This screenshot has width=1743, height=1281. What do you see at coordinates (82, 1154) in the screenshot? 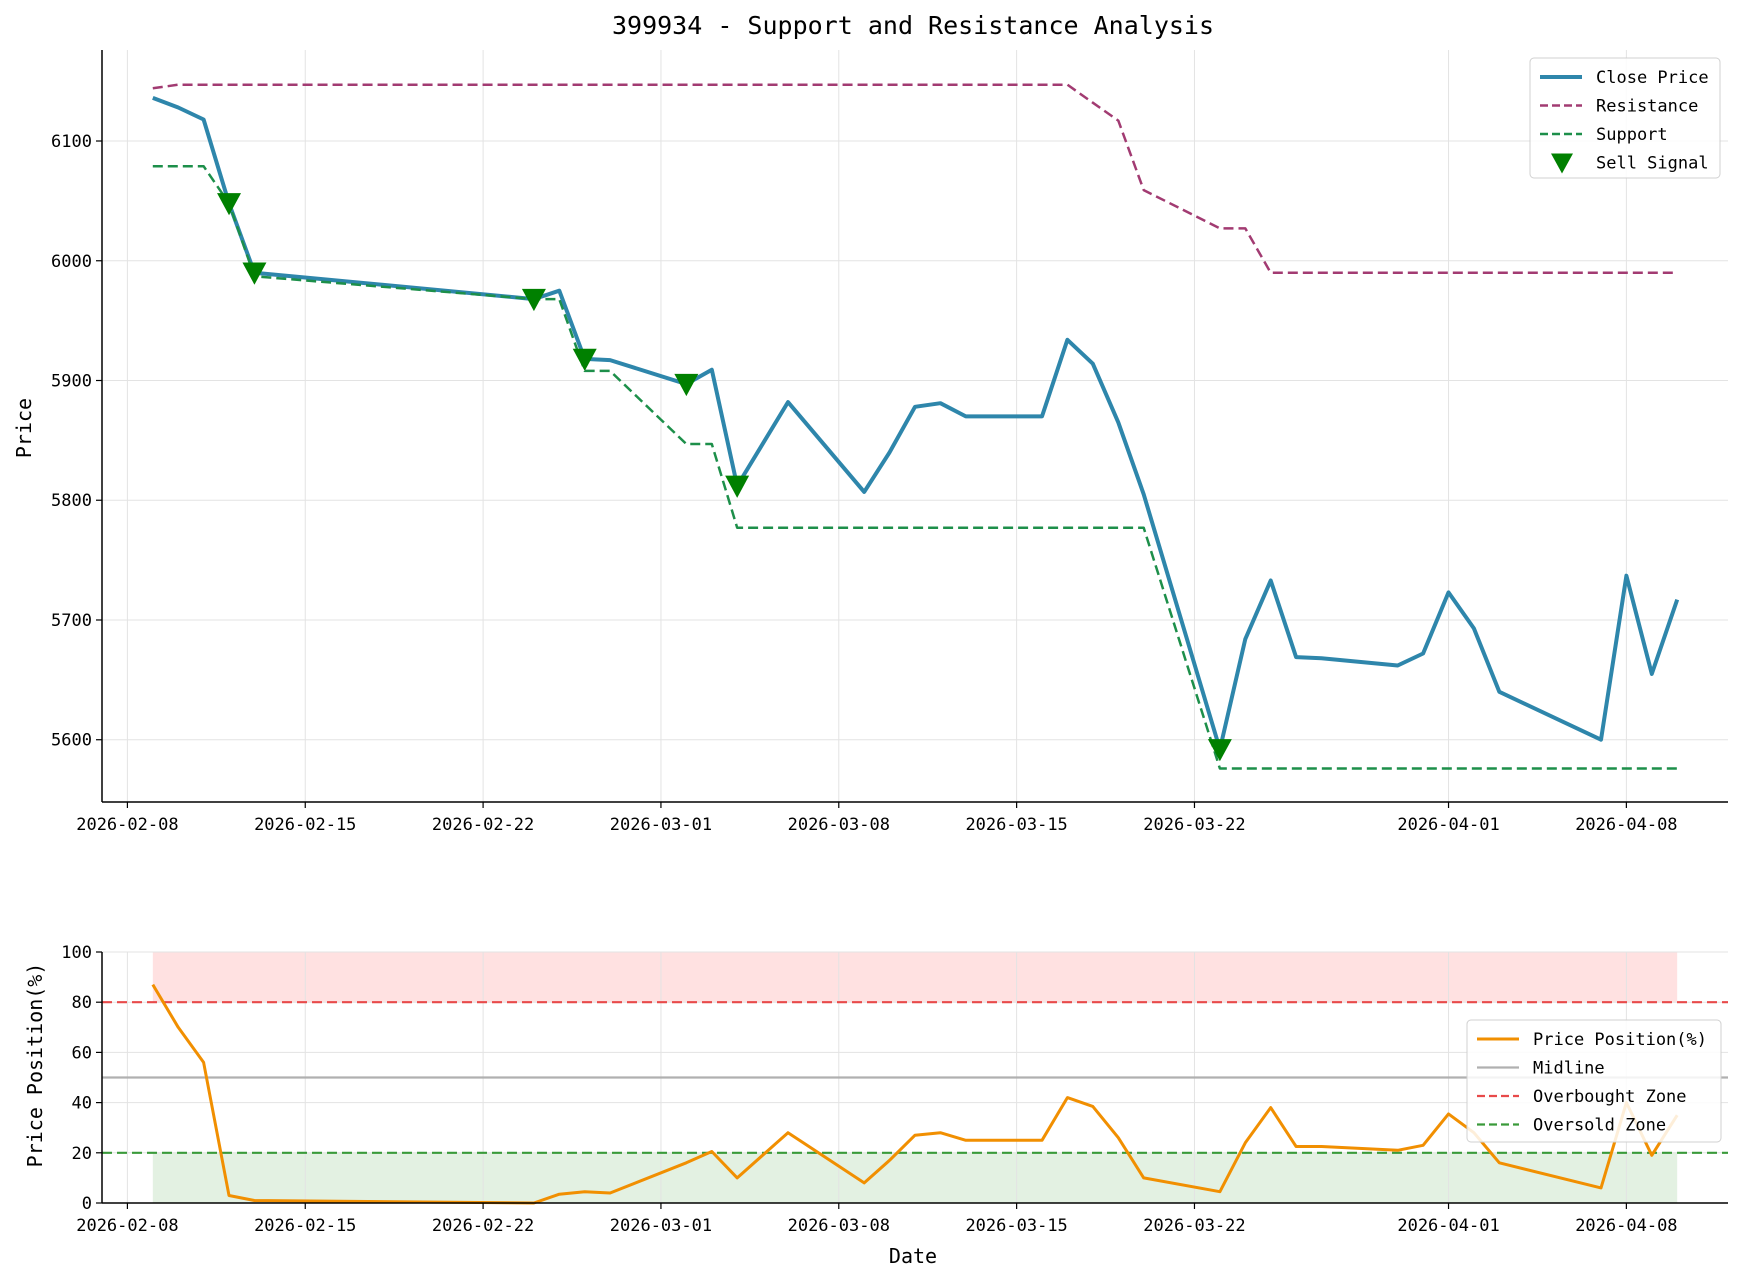
I see `position-y-tick-label: 20` at bounding box center [82, 1154].